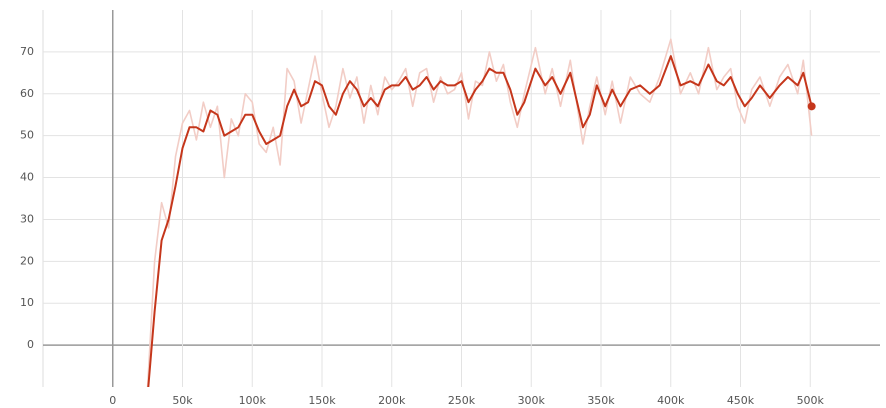 The image size is (886, 408). Describe the element at coordinates (322, 400) in the screenshot. I see `x-tick-label: 150k` at that location.